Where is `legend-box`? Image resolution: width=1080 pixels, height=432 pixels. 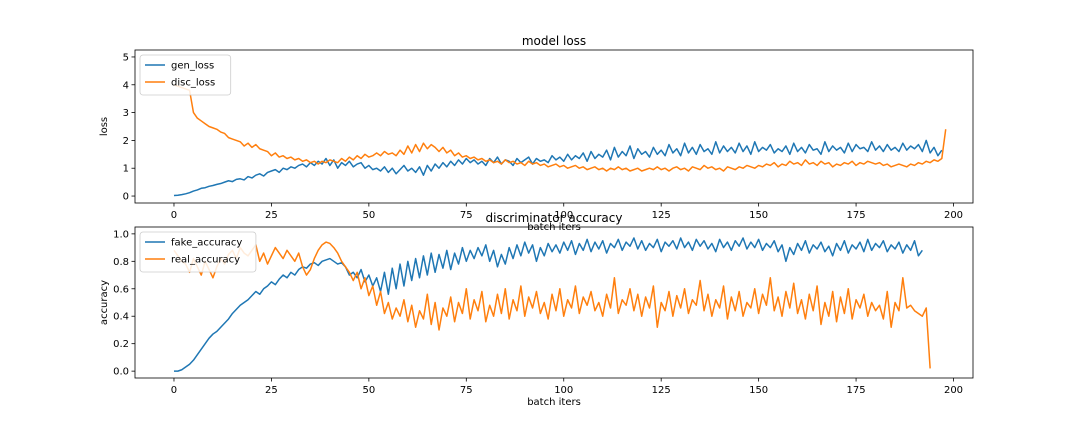 legend-box is located at coordinates (198, 252).